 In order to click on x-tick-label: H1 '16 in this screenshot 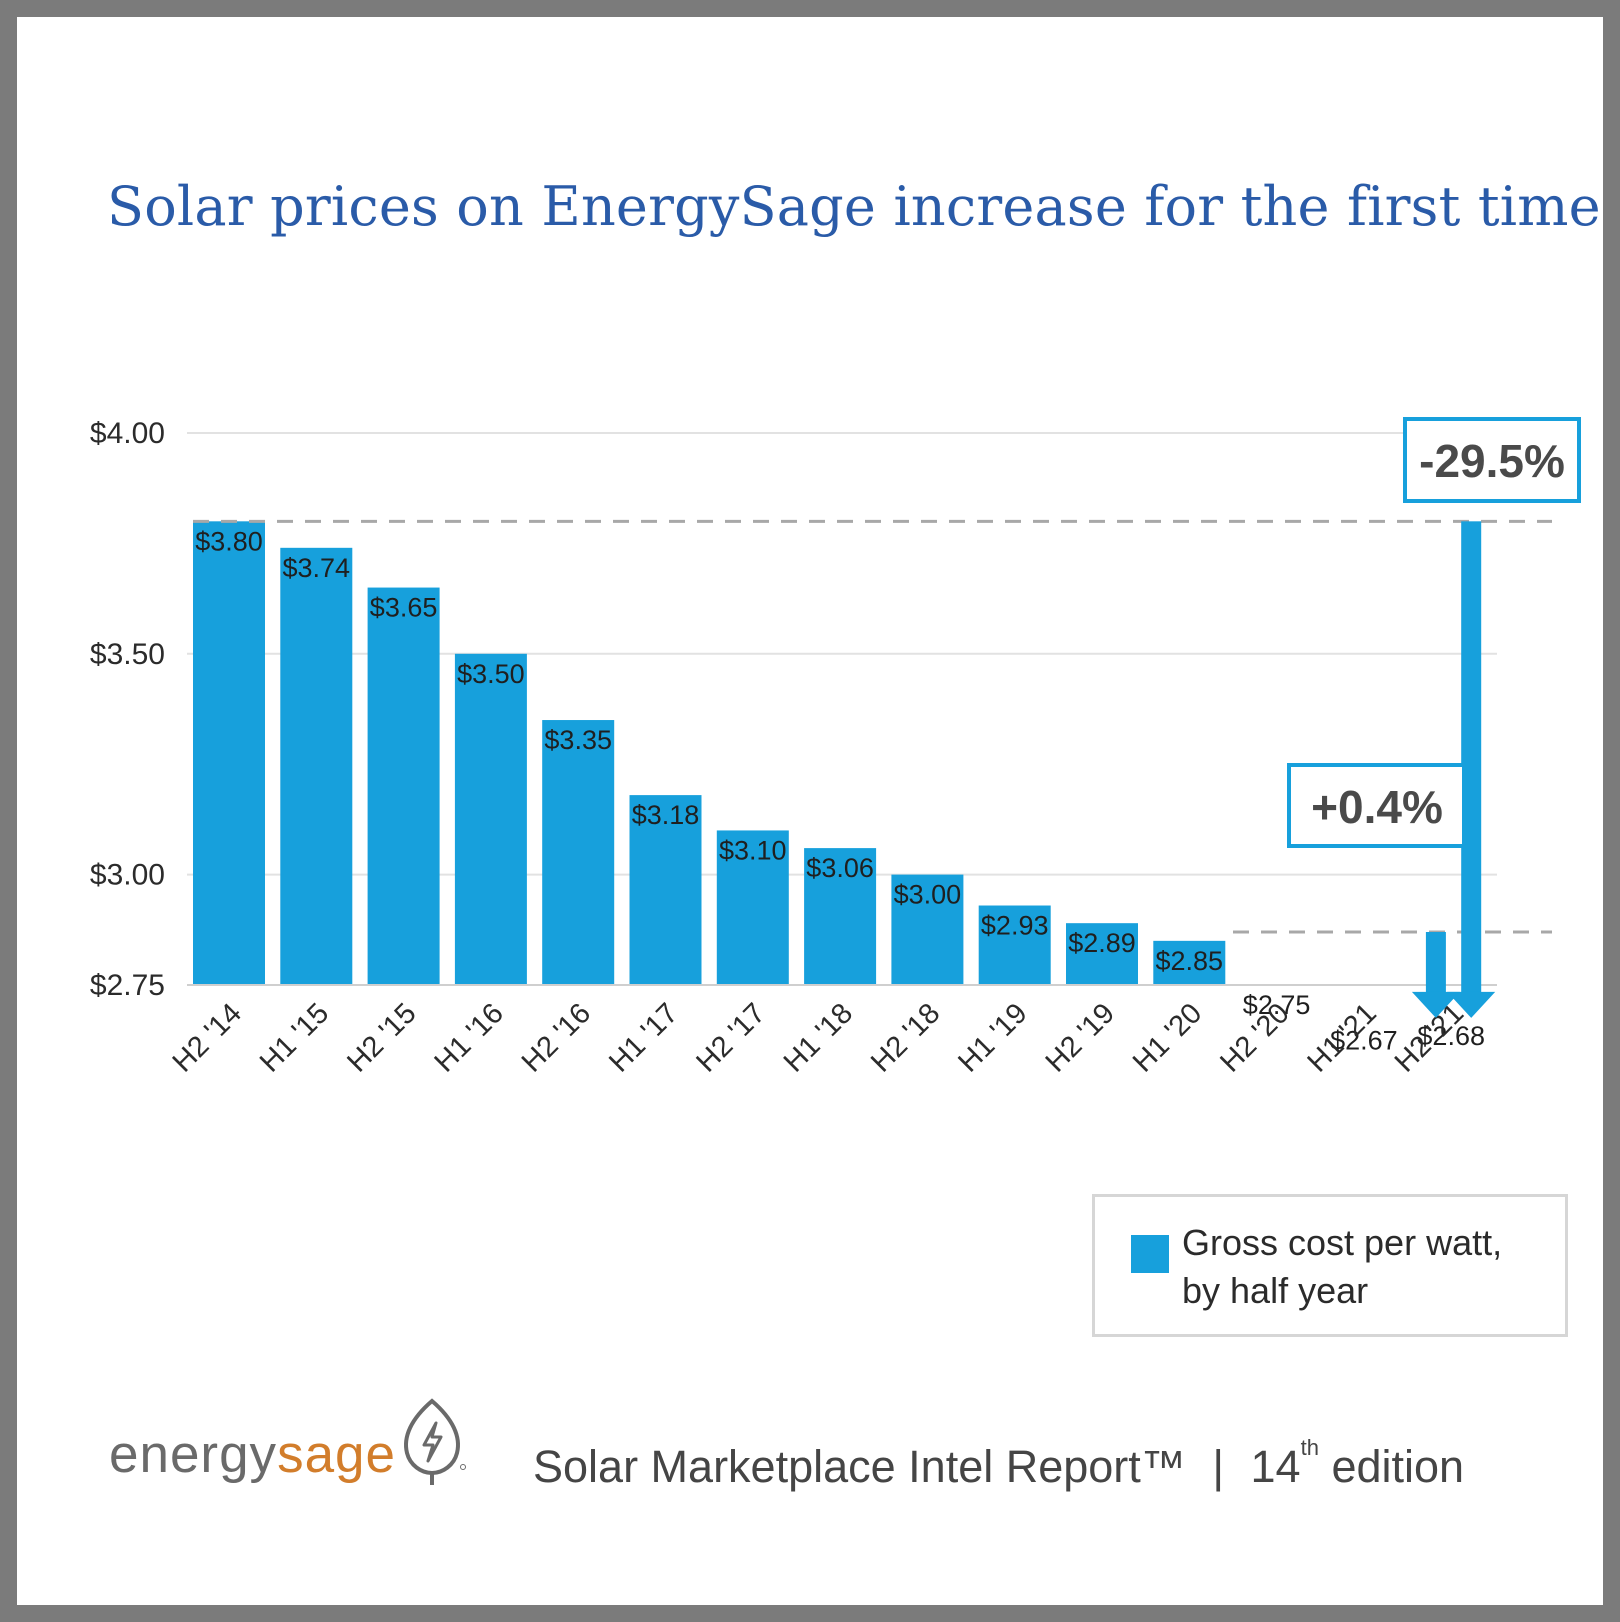, I will do `click(469, 1037)`.